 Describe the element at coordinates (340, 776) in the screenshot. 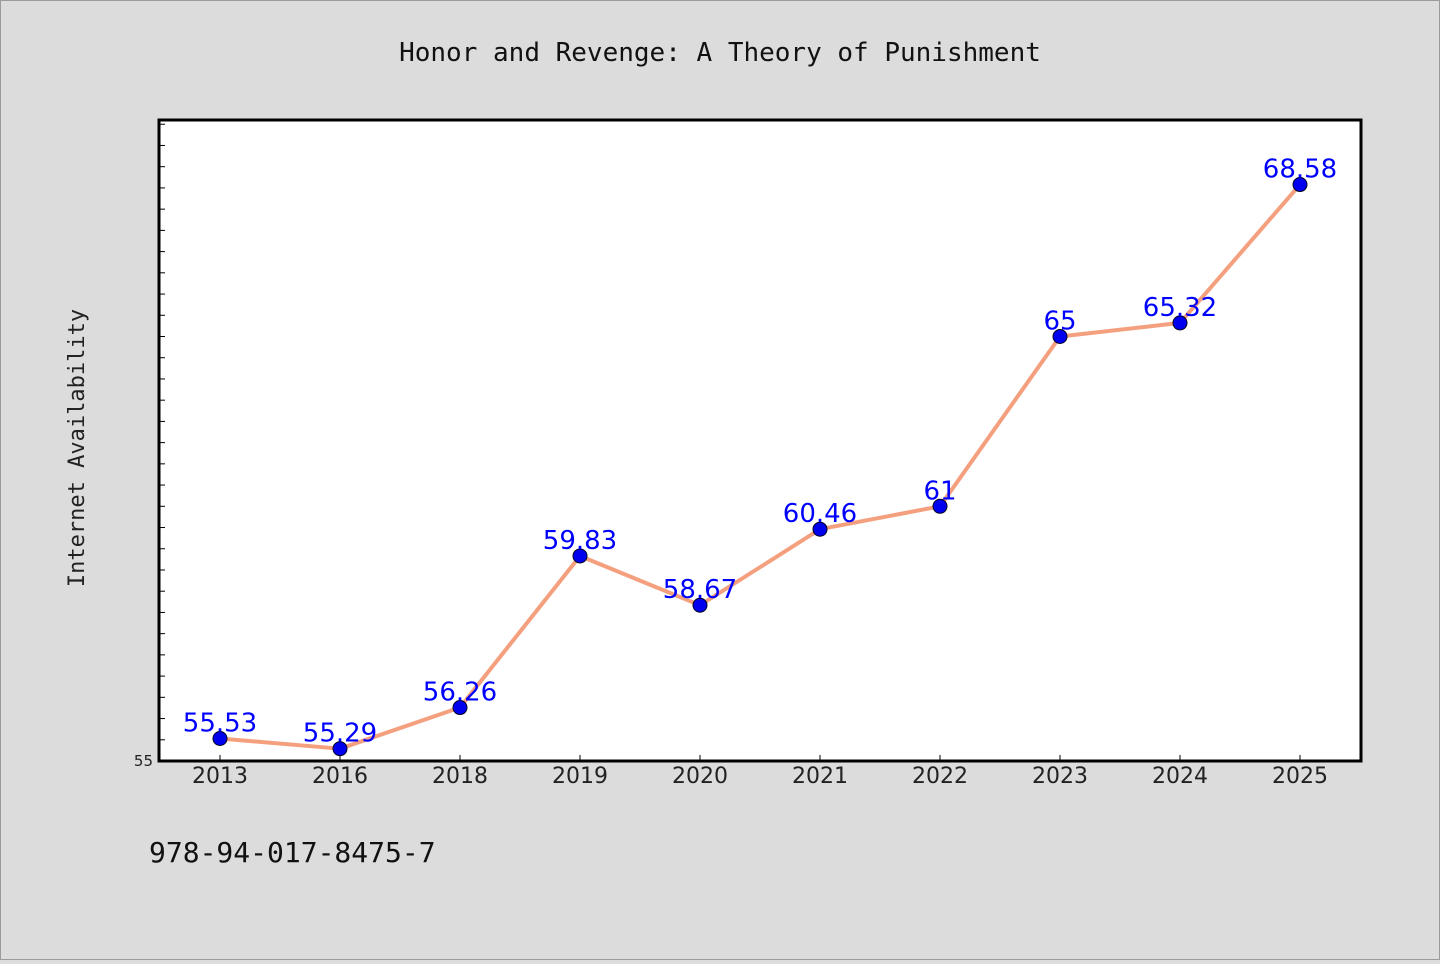

I see `x-tick-label: 2016` at that location.